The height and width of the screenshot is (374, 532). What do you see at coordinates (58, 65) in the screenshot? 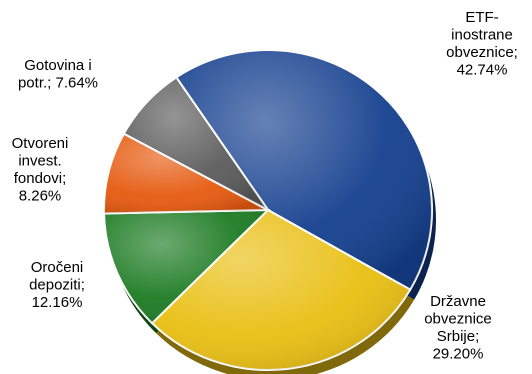
I see `pie-label-line: Gotovina i` at bounding box center [58, 65].